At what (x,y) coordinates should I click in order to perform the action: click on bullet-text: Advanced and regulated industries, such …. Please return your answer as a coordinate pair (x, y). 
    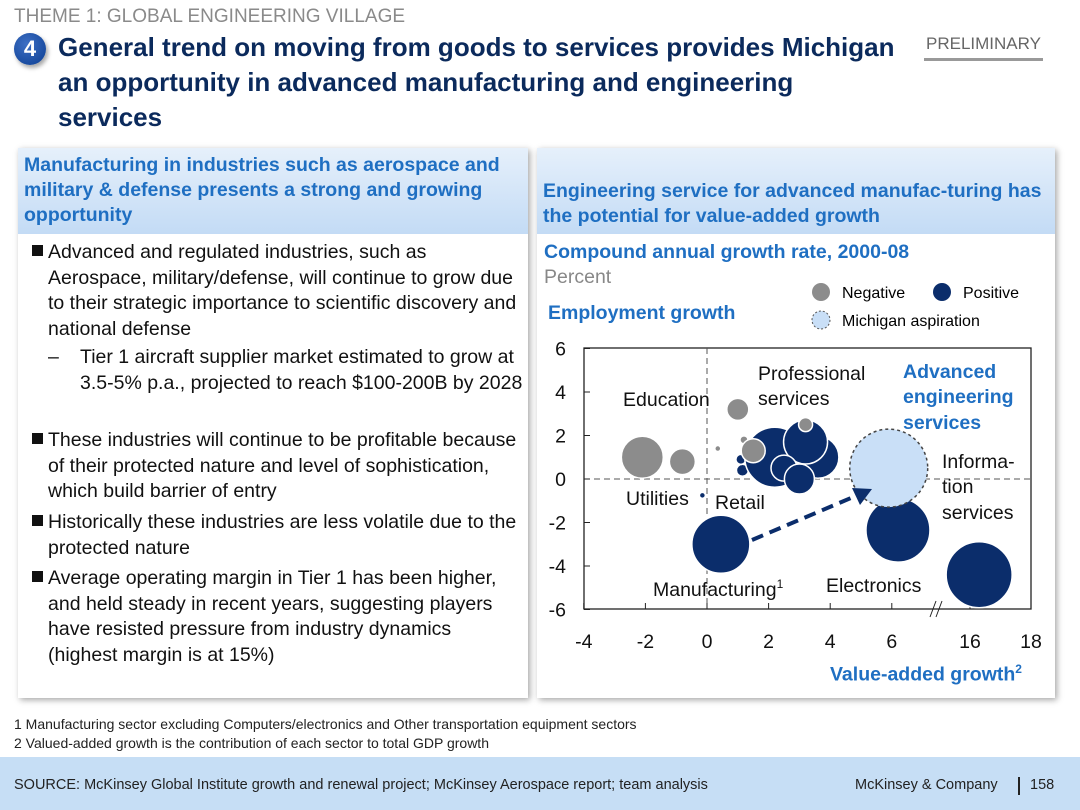
    Looking at the image, I should click on (282, 290).